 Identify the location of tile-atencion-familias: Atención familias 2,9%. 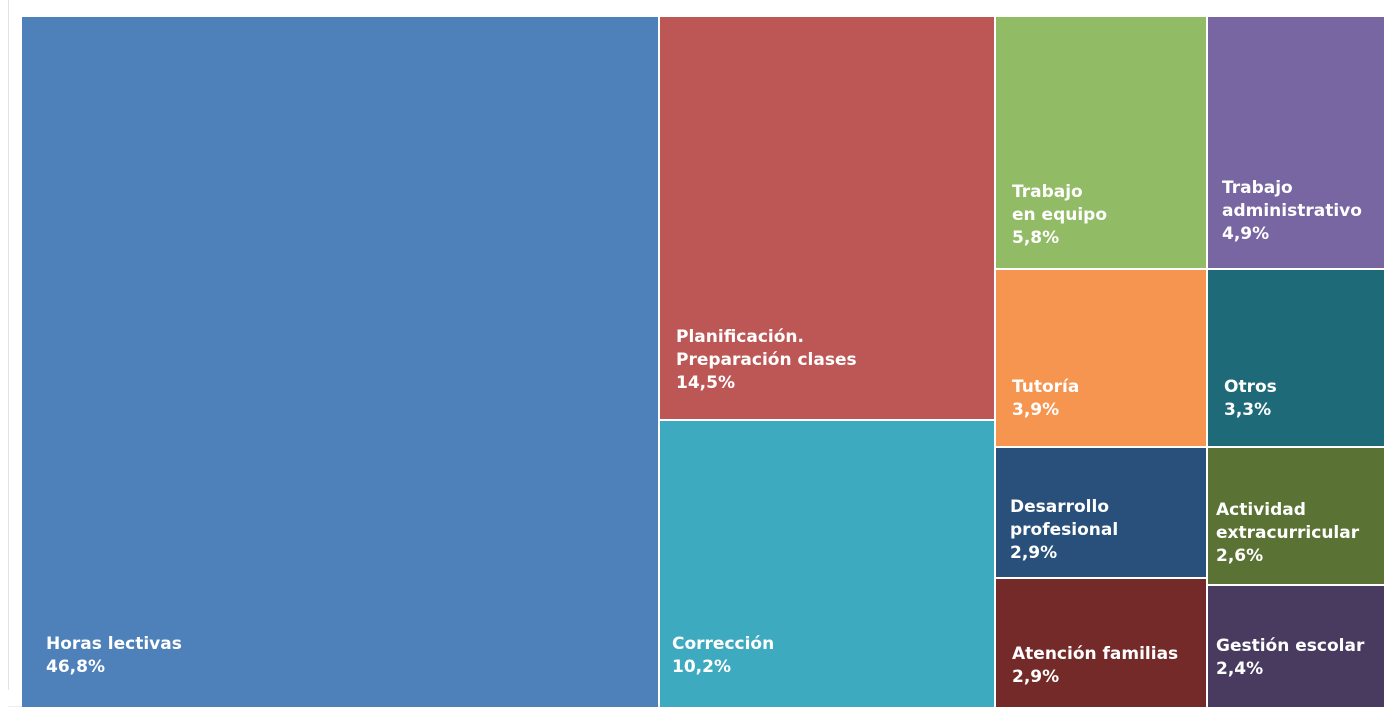
(1101, 643).